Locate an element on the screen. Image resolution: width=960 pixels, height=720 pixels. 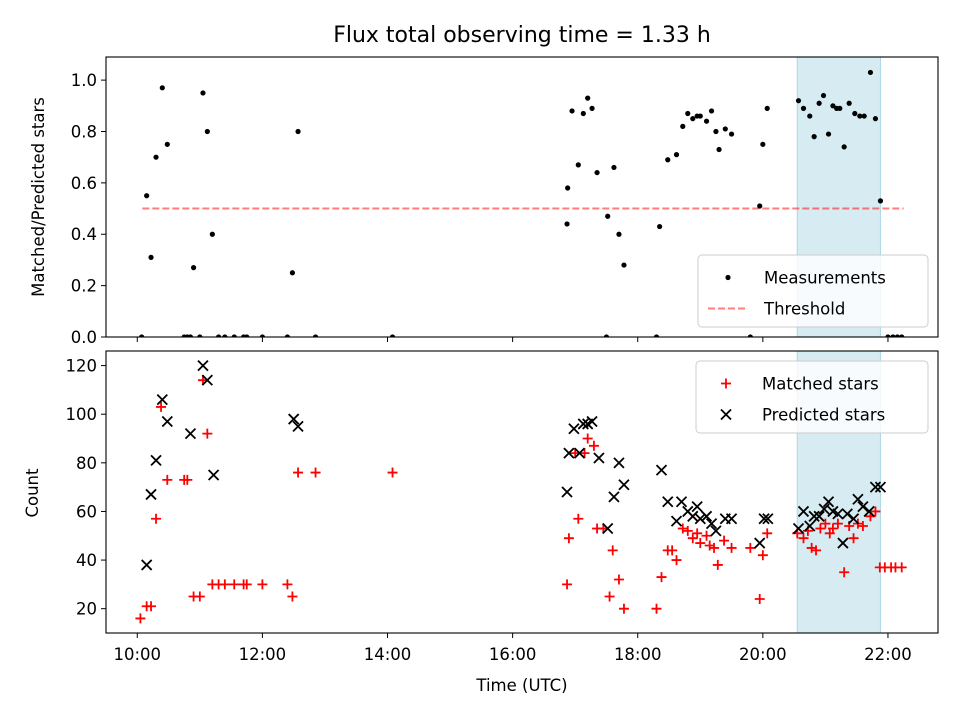
y-tick-label: 0.6 is located at coordinates (84, 183).